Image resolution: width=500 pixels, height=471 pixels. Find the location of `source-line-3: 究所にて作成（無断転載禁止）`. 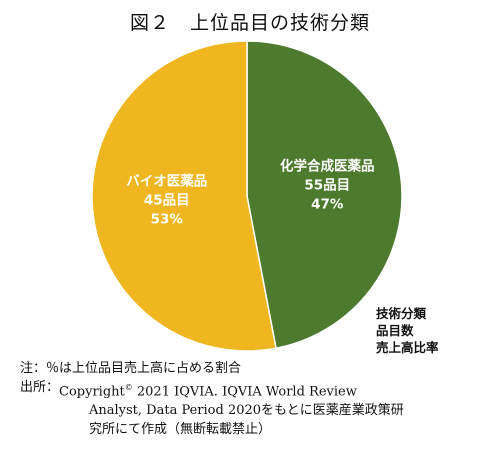

source-line-3: 究所にて作成（無断転載禁止） is located at coordinates (180, 430).